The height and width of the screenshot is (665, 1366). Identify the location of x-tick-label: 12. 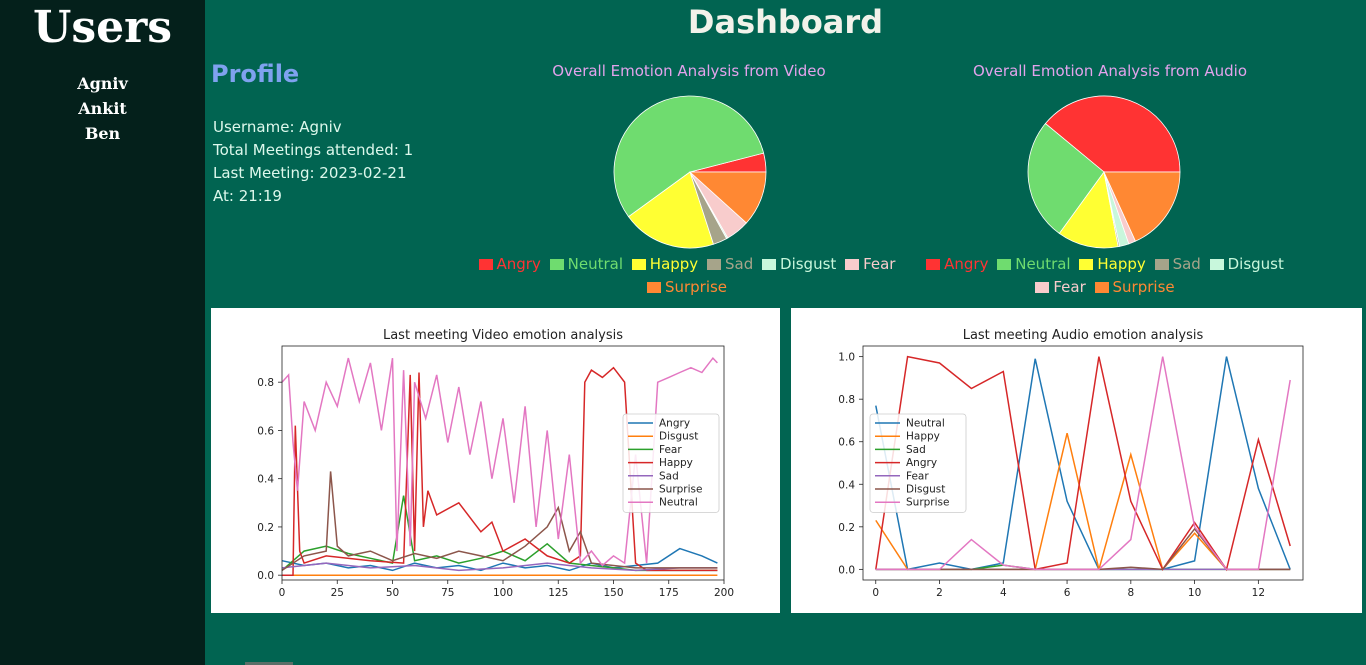
(1258, 593).